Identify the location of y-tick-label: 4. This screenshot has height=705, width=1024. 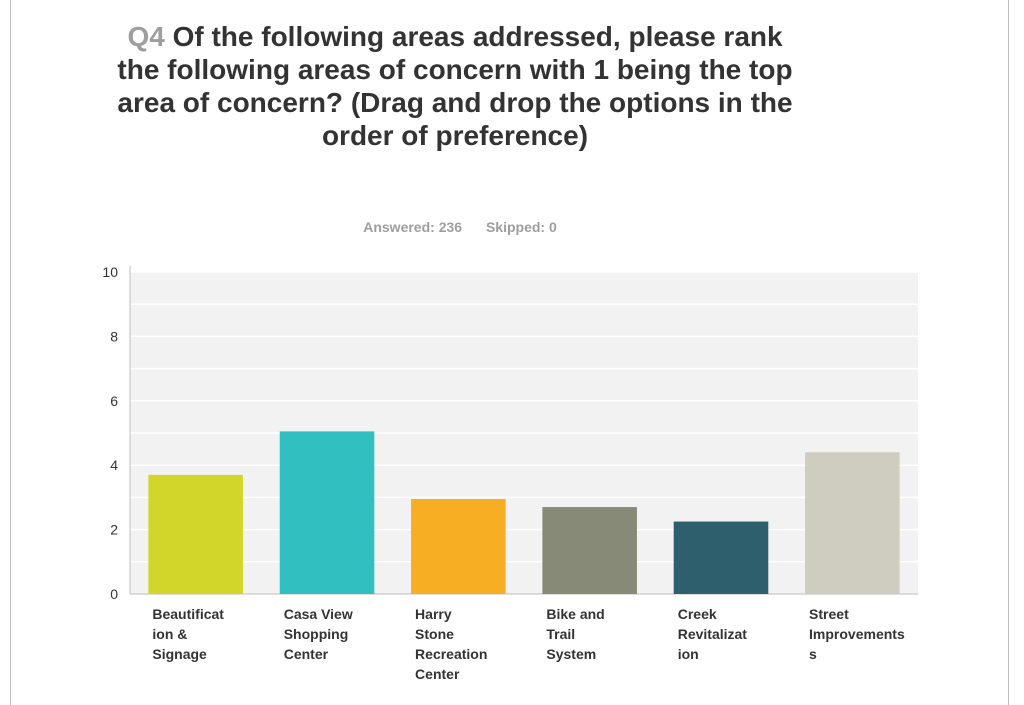
(114, 465).